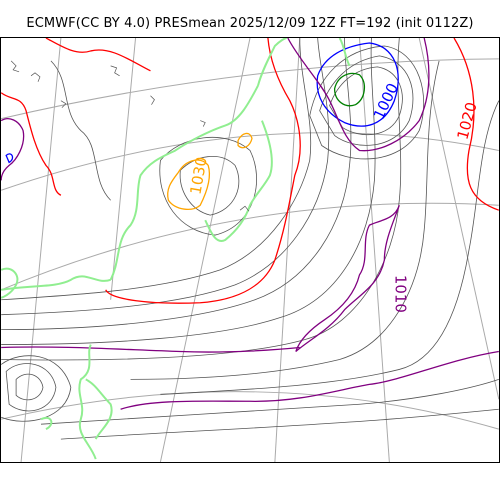  Describe the element at coordinates (400, 294) in the screenshot. I see `label-1010: 1010` at that location.